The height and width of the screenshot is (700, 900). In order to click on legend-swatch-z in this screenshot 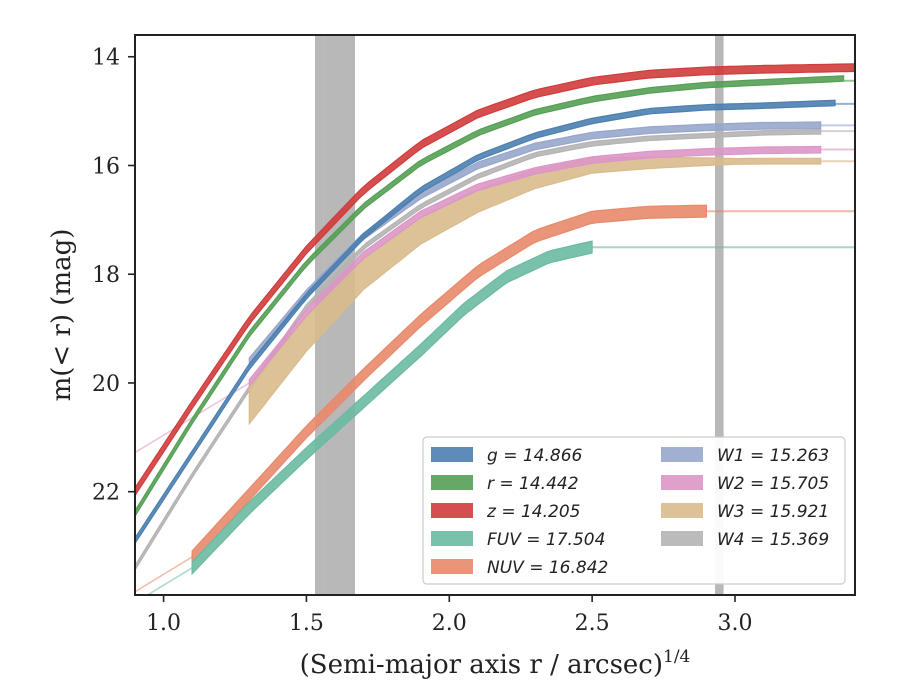, I will do `click(452, 510)`.